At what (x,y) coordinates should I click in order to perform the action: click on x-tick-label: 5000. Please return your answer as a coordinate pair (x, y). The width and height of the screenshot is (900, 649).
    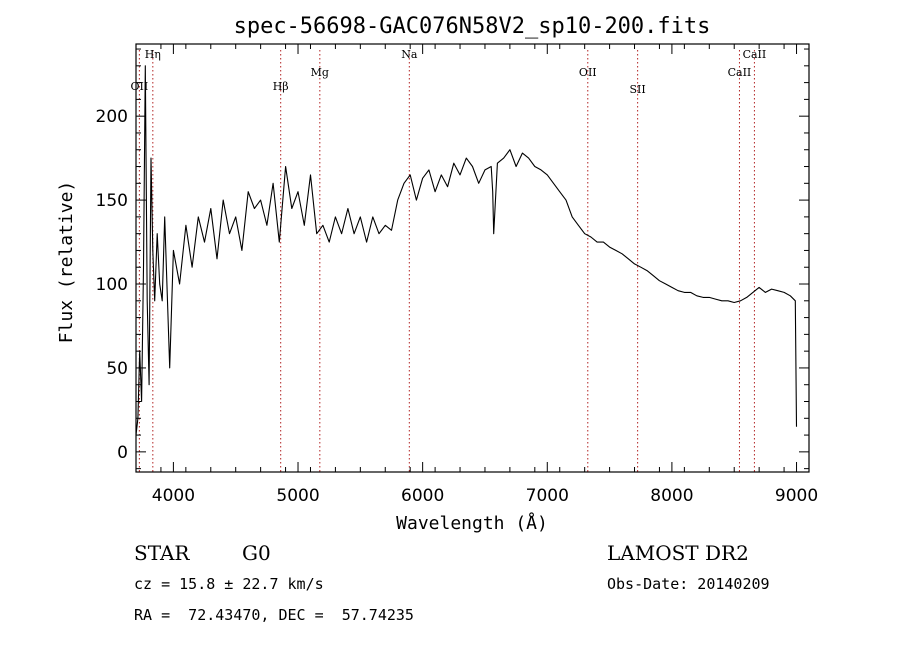
    Looking at the image, I should click on (297, 496).